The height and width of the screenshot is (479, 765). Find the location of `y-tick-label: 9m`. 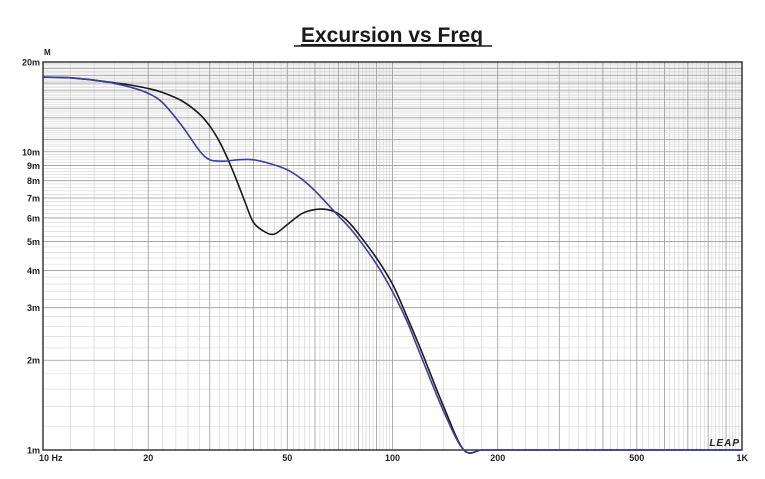

y-tick-label: 9m is located at coordinates (33, 166).